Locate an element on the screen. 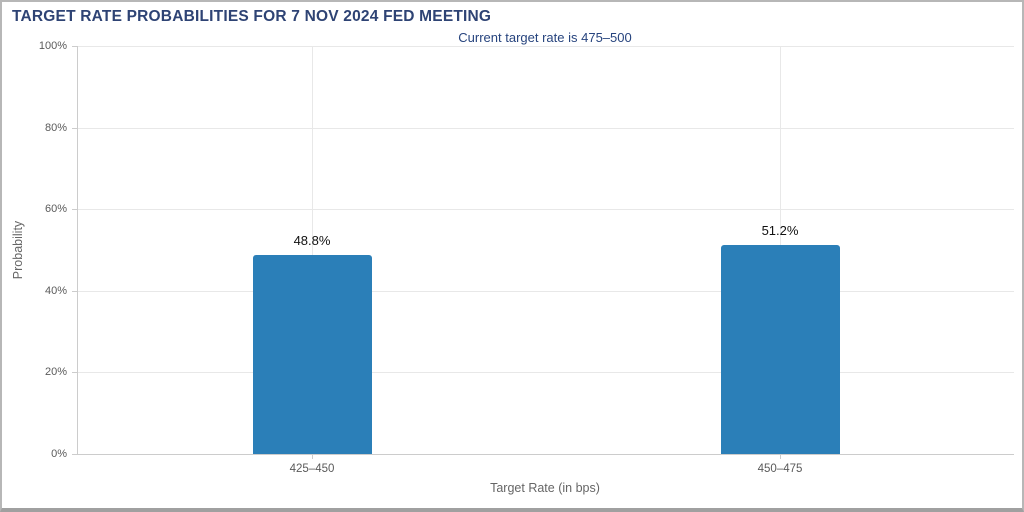 The image size is (1024, 512). y-tick-label: 100% is located at coordinates (52, 46).